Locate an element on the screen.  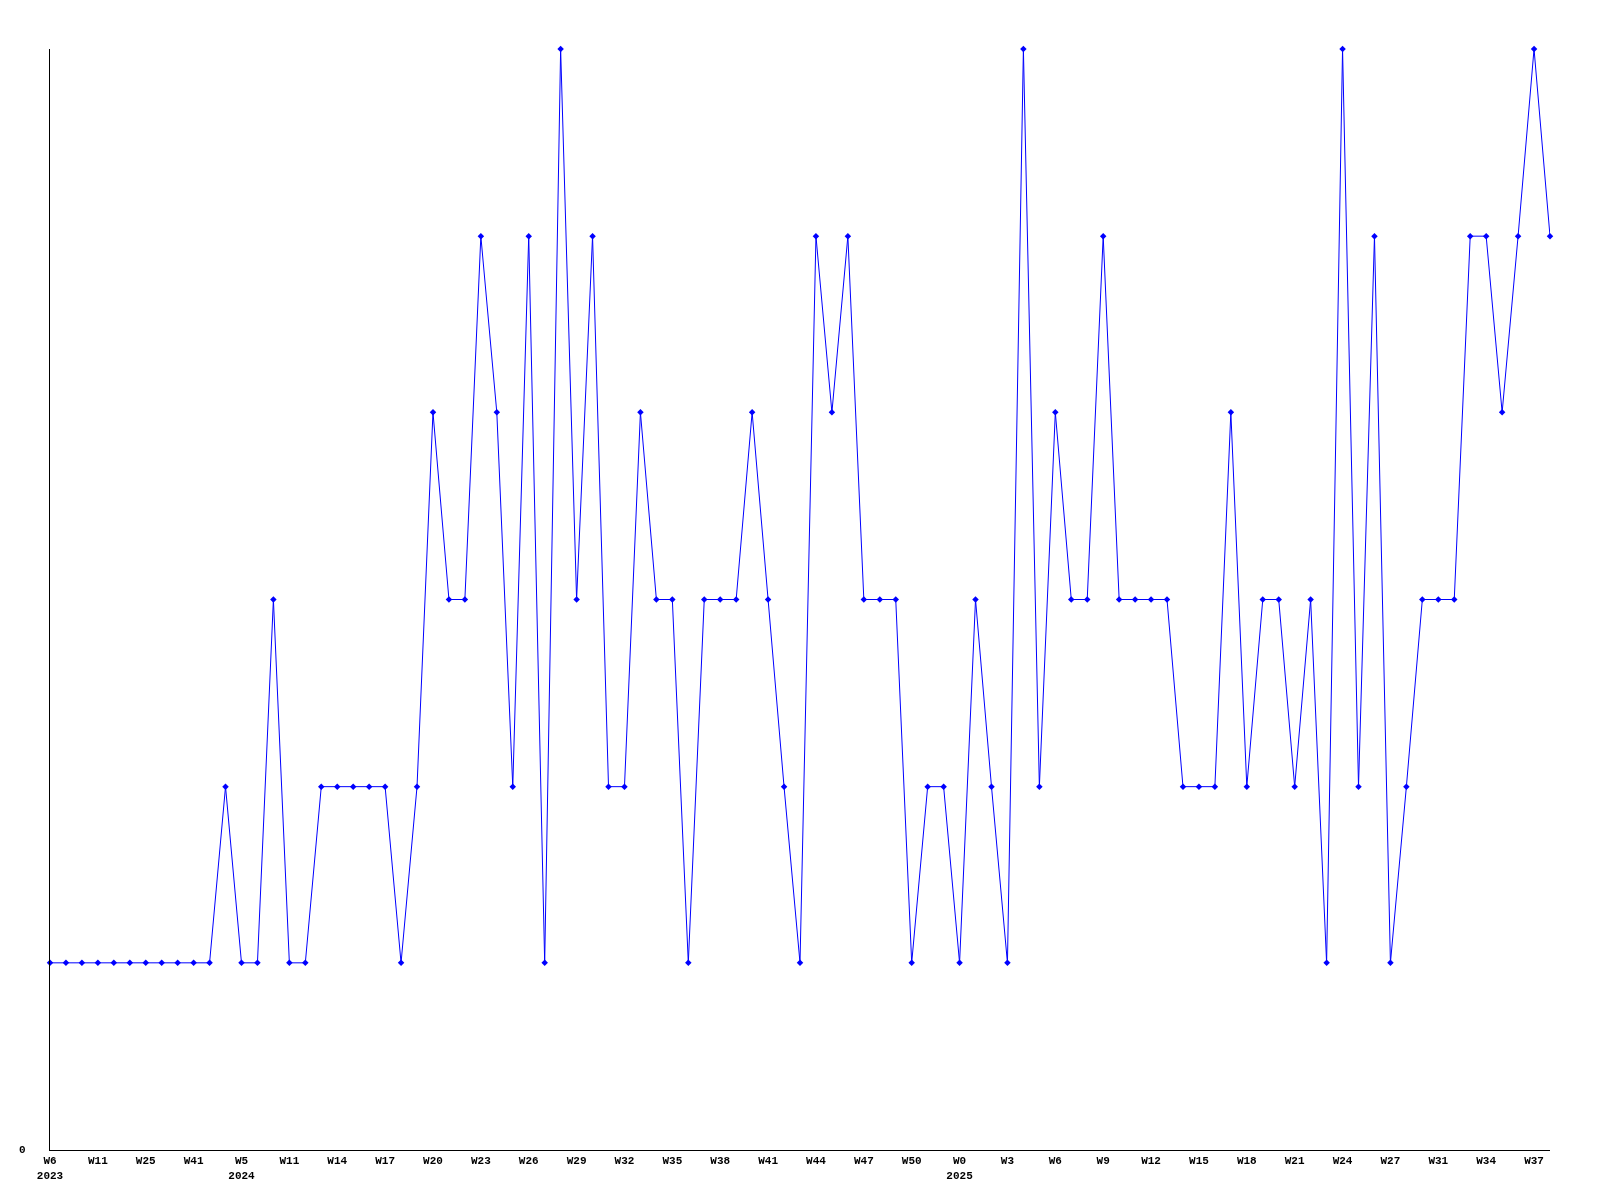
x-tick-label: W25 is located at coordinates (146, 1161).